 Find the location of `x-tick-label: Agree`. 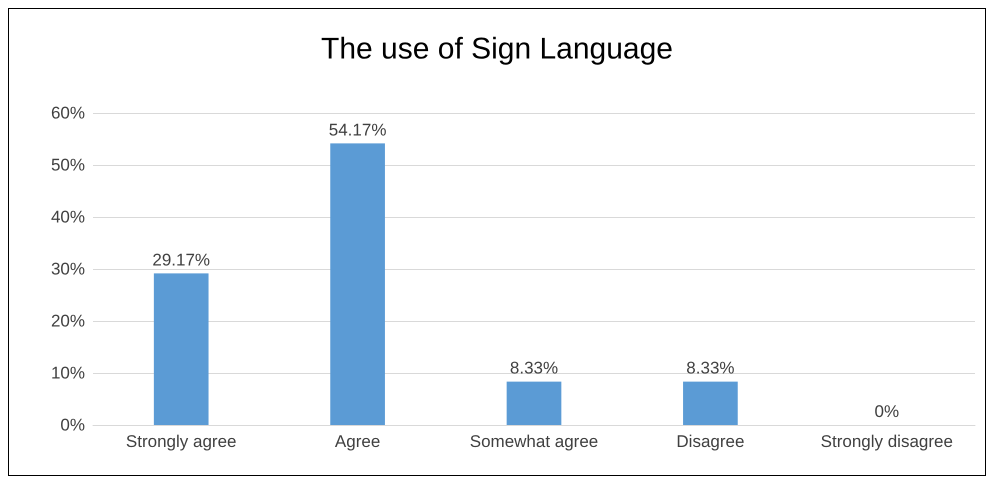

x-tick-label: Agree is located at coordinates (357, 441).